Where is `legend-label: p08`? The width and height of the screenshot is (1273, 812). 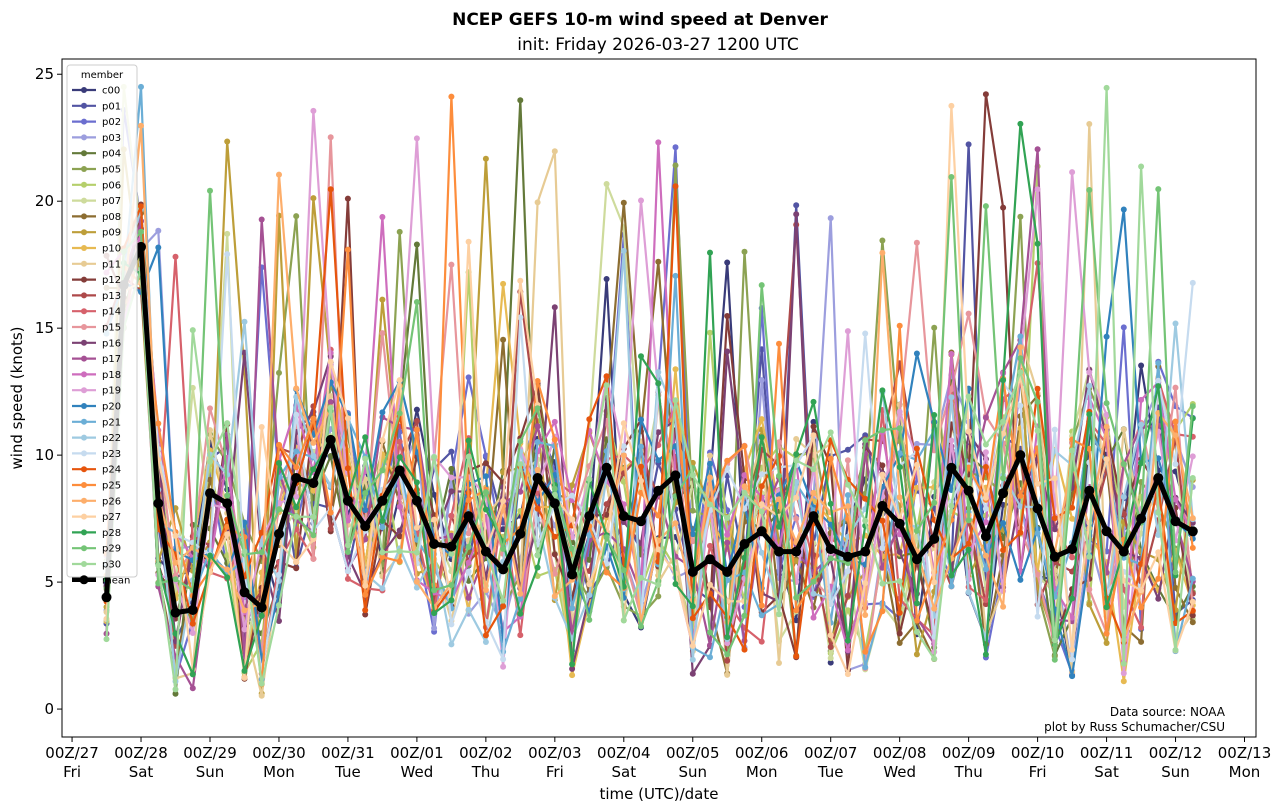
legend-label: p08 is located at coordinates (111, 217).